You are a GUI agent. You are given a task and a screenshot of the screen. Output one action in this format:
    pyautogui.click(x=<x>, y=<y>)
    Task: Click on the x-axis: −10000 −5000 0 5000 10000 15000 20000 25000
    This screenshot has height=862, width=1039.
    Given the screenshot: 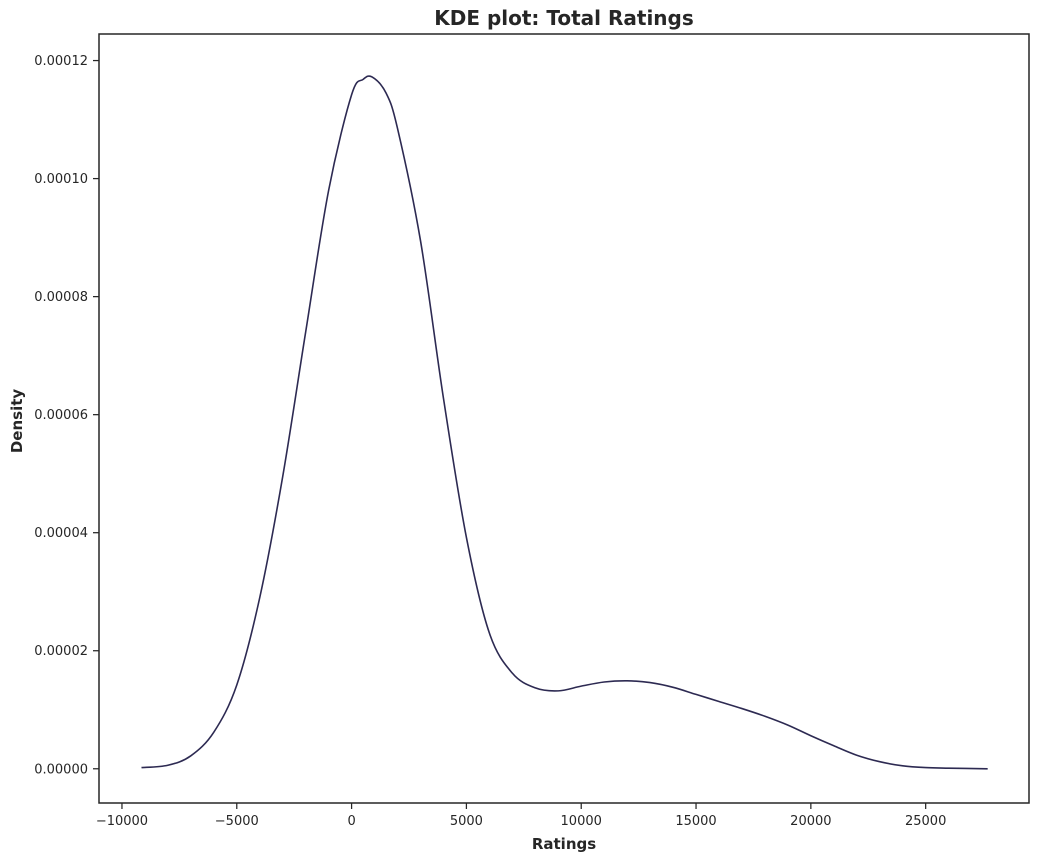 What is the action you would take?
    pyautogui.click(x=521, y=816)
    